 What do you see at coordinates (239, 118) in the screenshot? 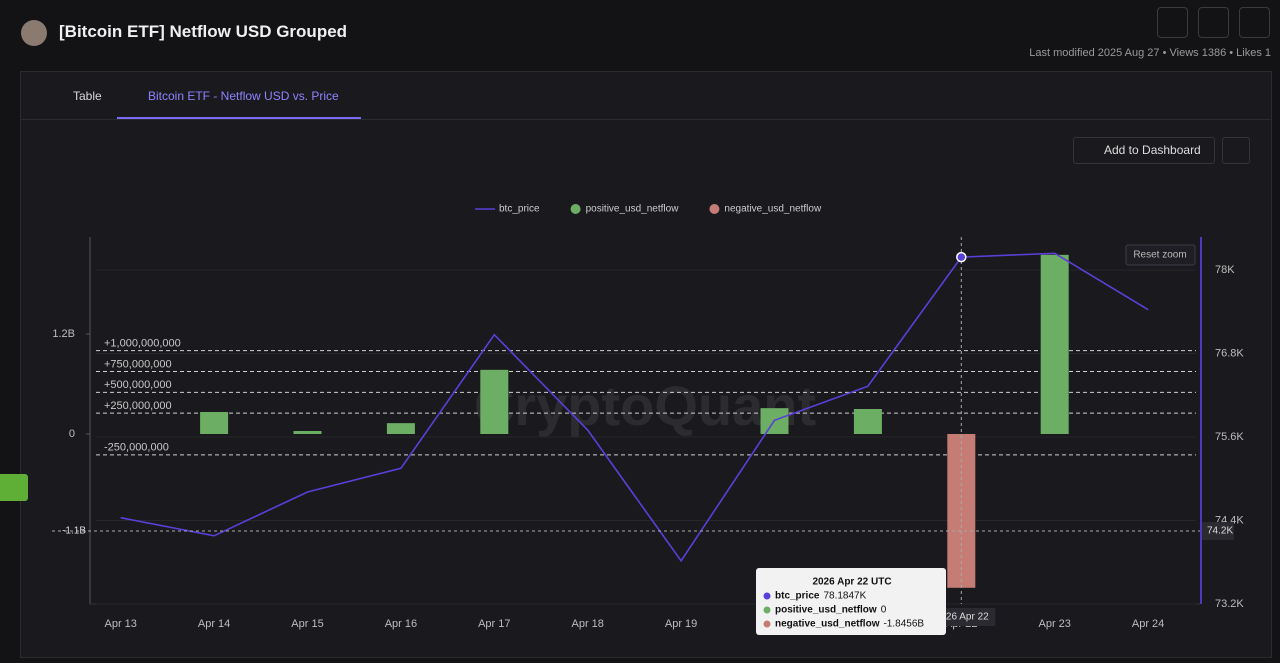
I see `tab-underline` at bounding box center [239, 118].